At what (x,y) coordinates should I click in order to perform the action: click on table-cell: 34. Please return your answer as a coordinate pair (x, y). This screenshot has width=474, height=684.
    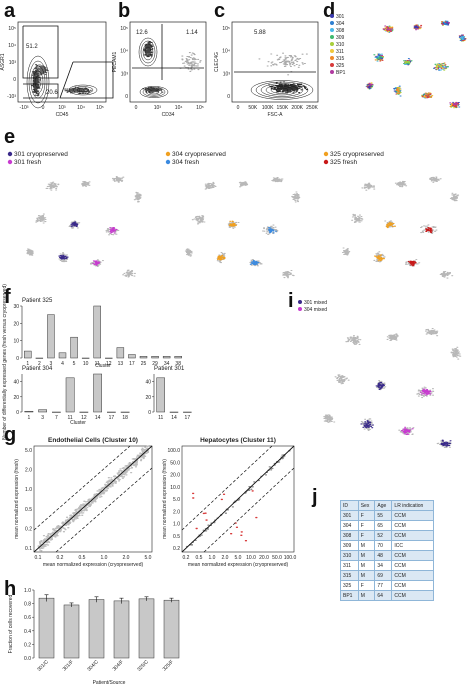
    Looking at the image, I should click on (383, 565).